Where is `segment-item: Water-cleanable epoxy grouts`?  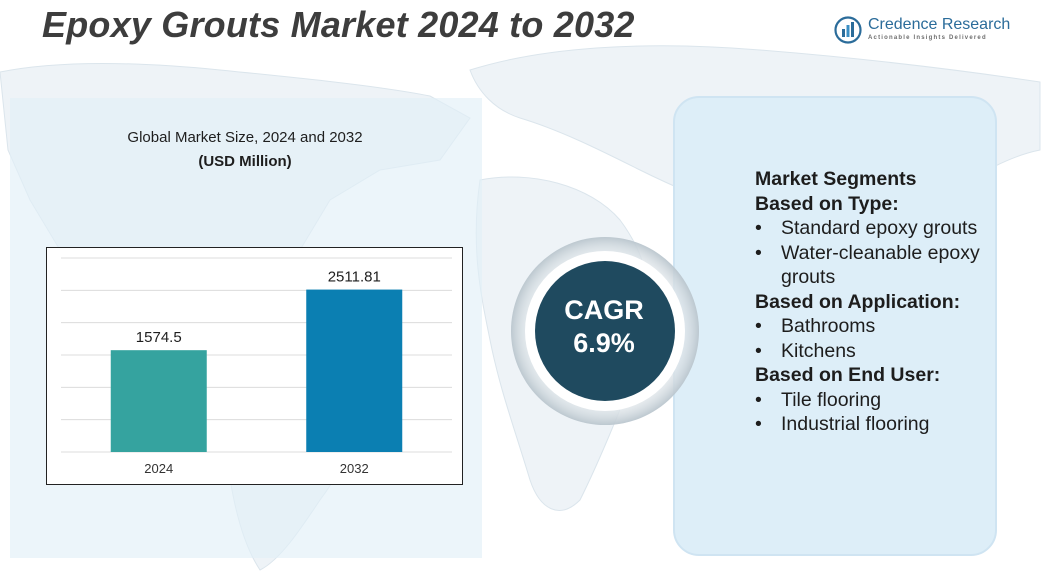
segment-item: Water-cleanable epoxy grouts is located at coordinates (875, 265).